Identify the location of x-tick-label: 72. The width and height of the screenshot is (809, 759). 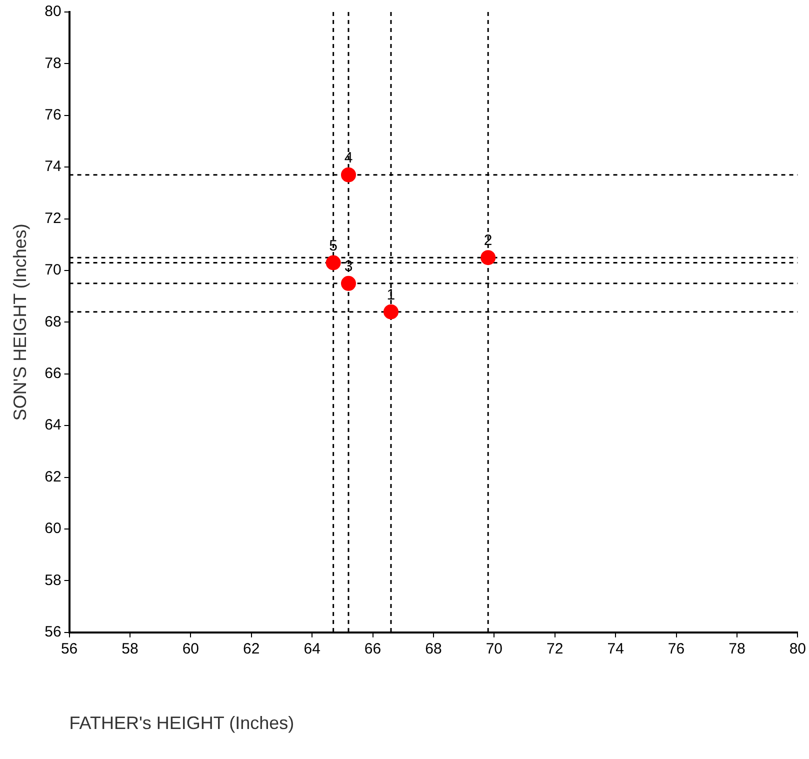
(555, 649).